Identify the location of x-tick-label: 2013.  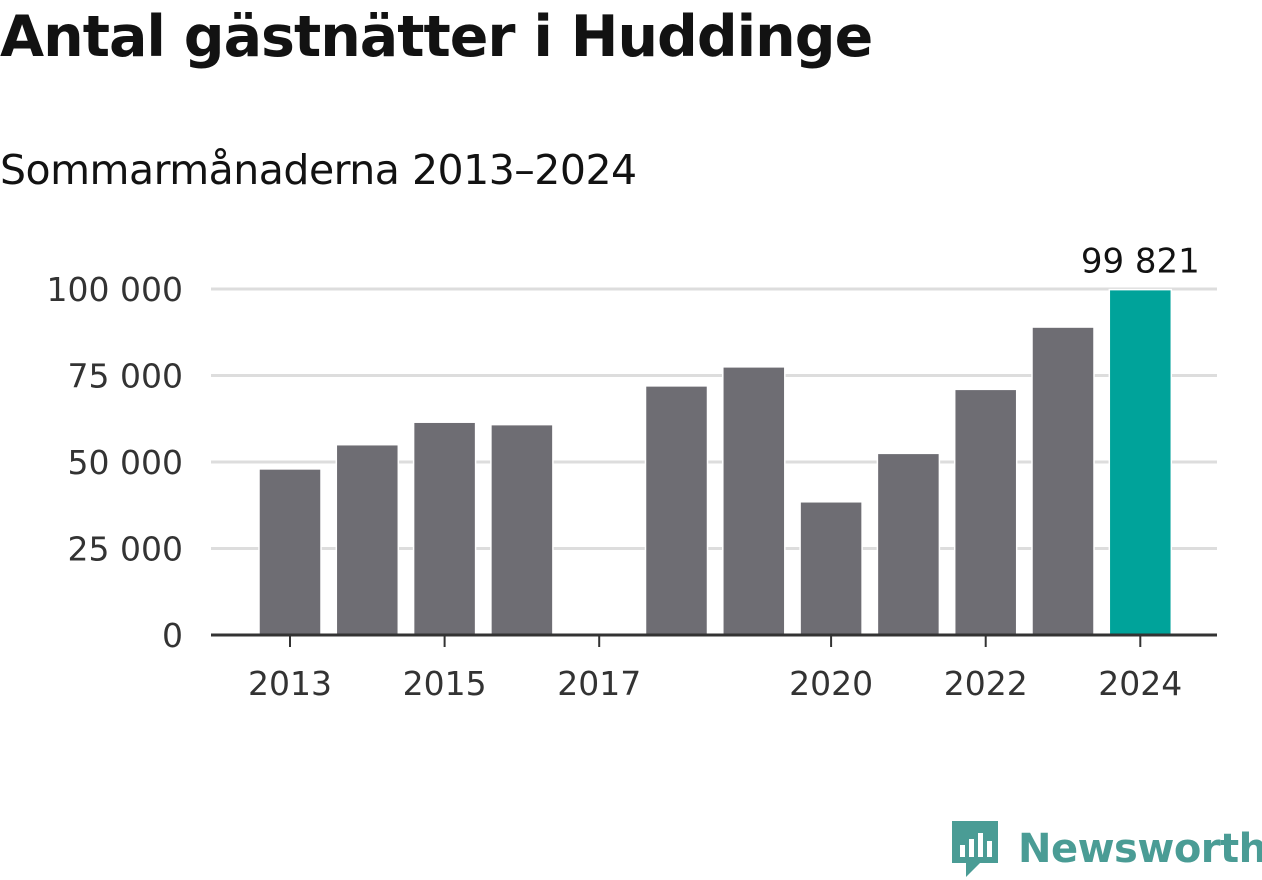
(290, 683).